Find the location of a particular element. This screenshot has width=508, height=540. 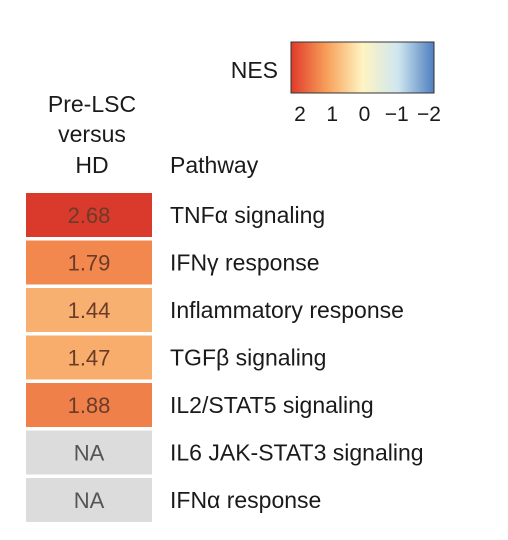

pathway-label: IFNγ response is located at coordinates (245, 263).